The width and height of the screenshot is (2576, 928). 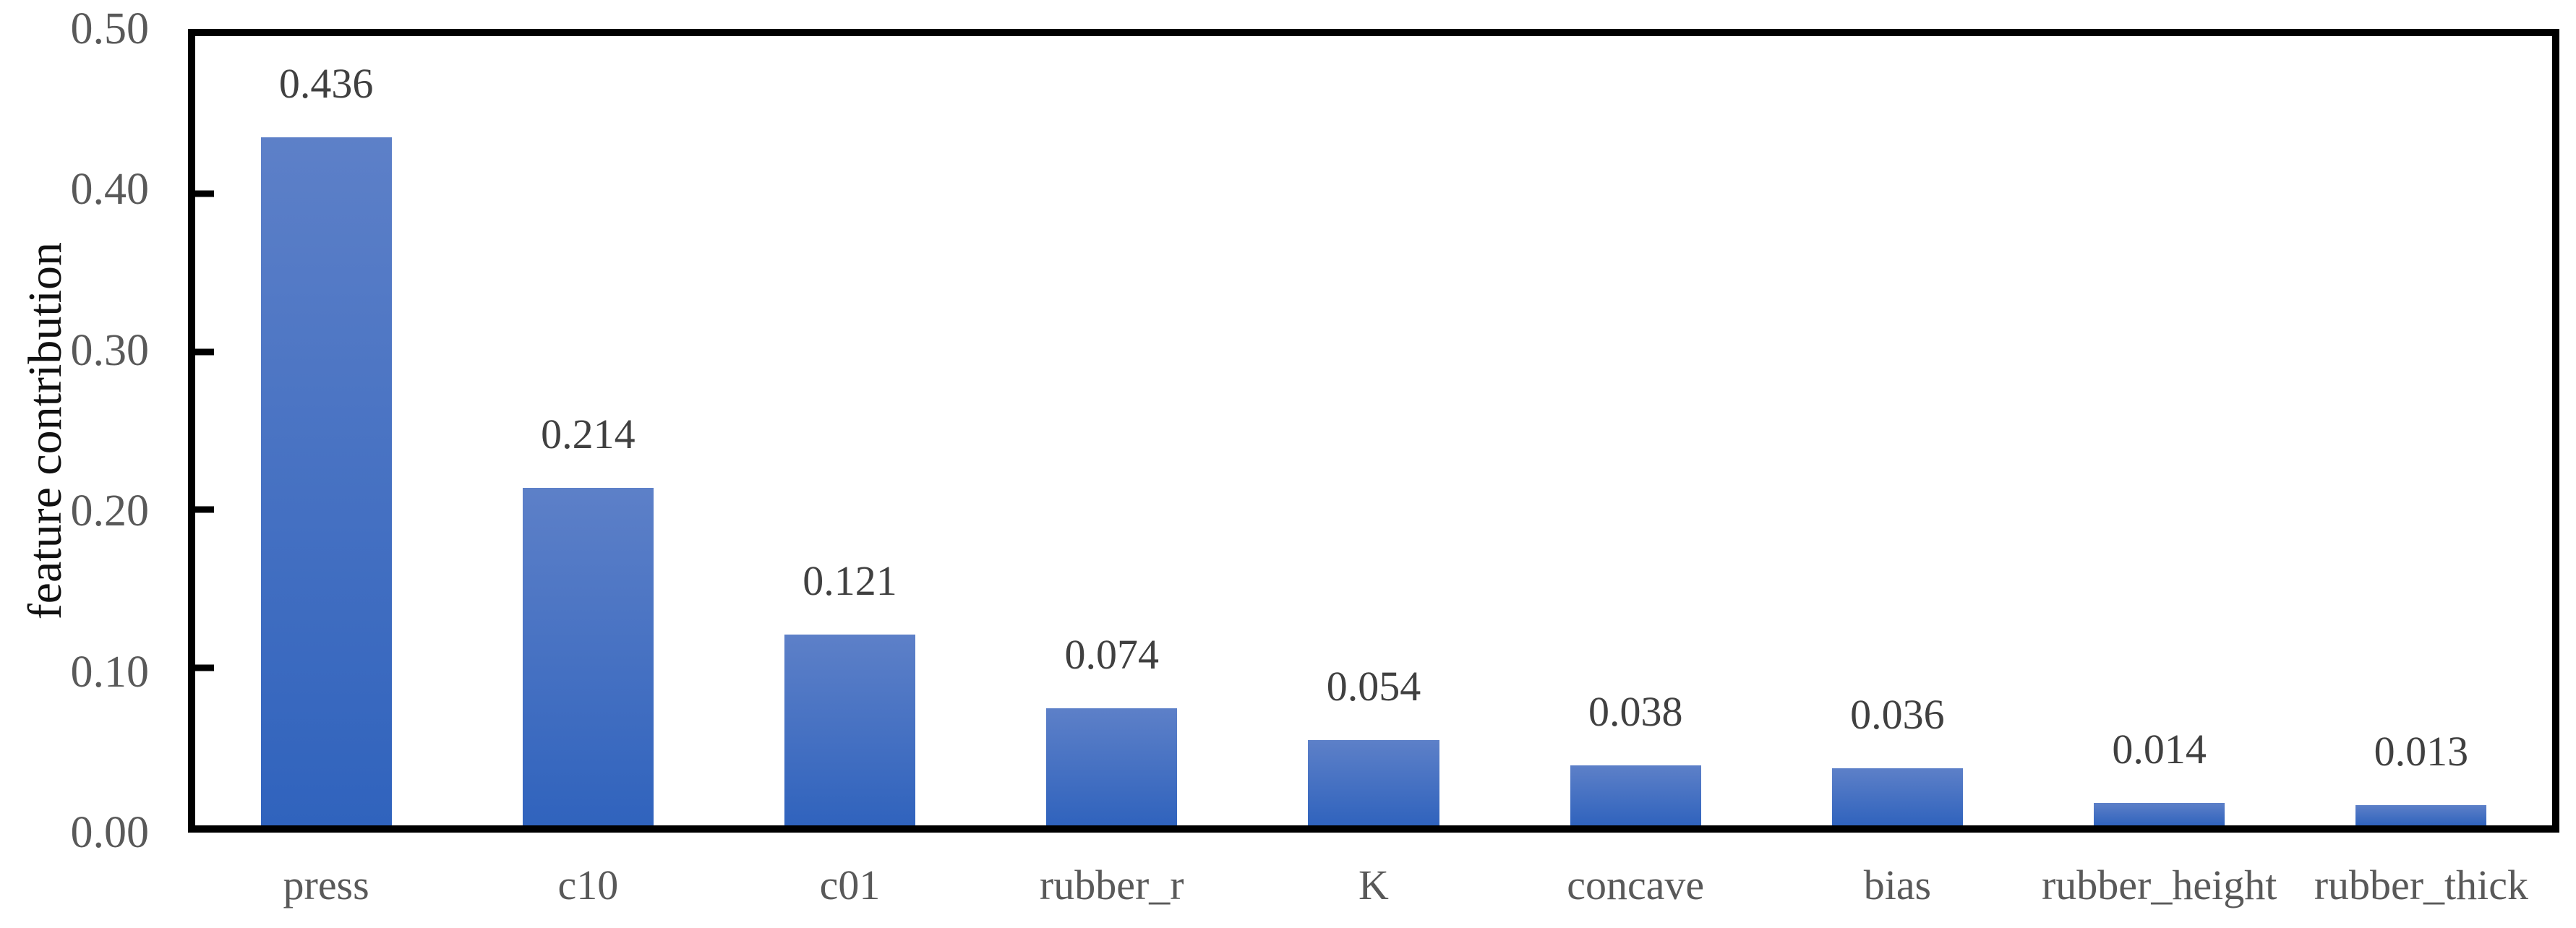 I want to click on y-tick-label: 0.50, so click(x=110, y=28).